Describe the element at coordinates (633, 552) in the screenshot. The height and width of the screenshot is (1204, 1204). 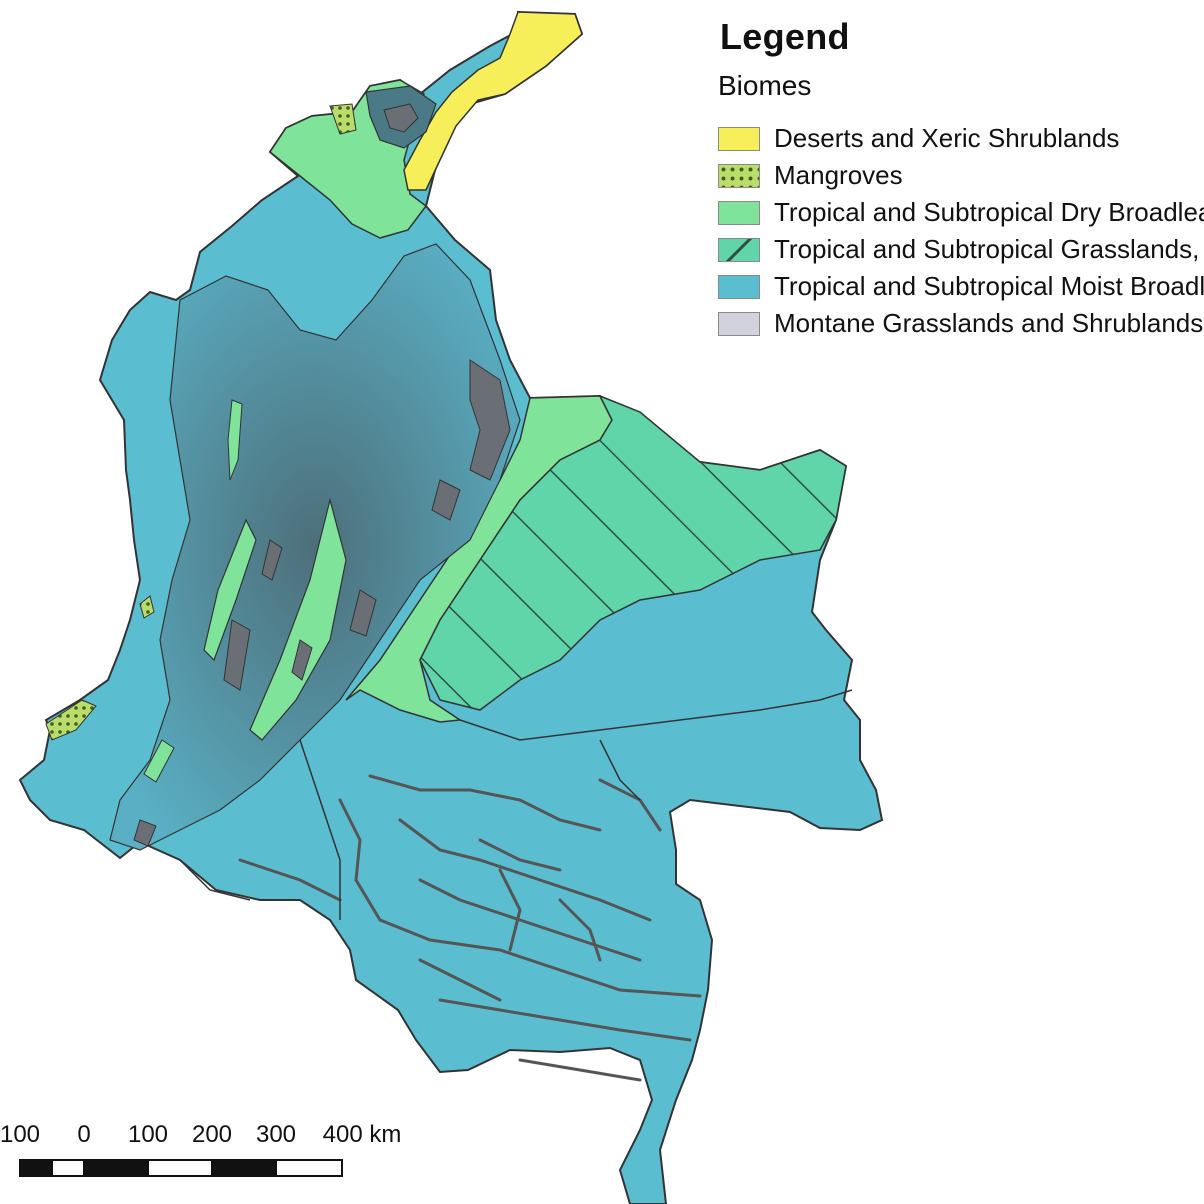
I see `llanos-savanna` at that location.